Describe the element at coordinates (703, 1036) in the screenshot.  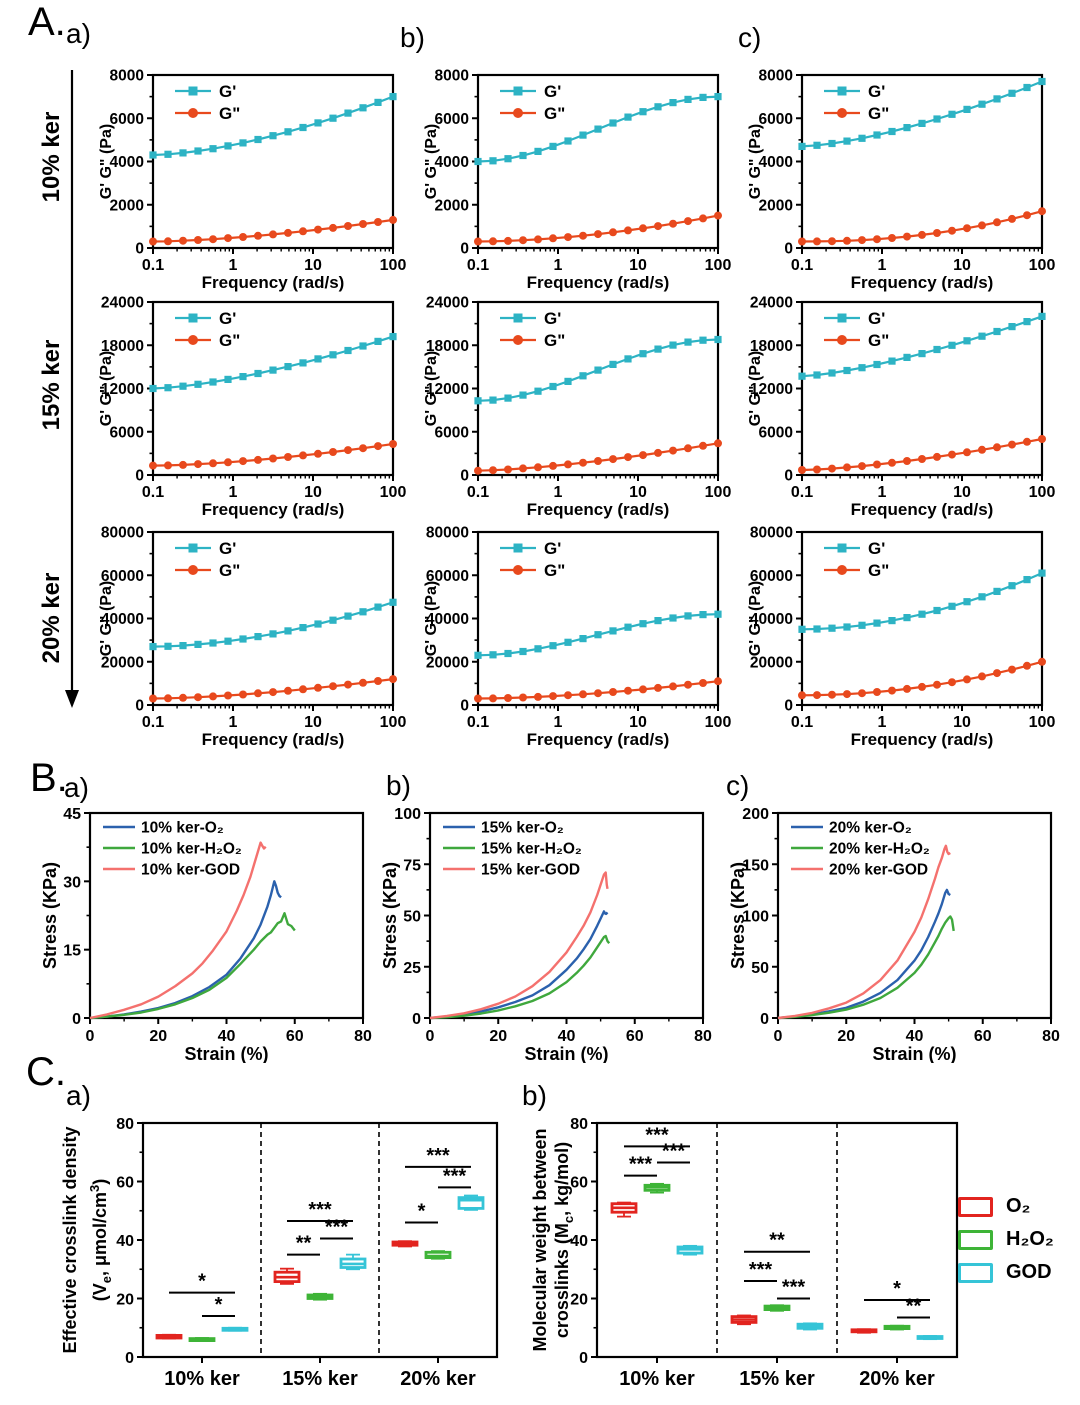
I see `svg-text: 80` at that location.